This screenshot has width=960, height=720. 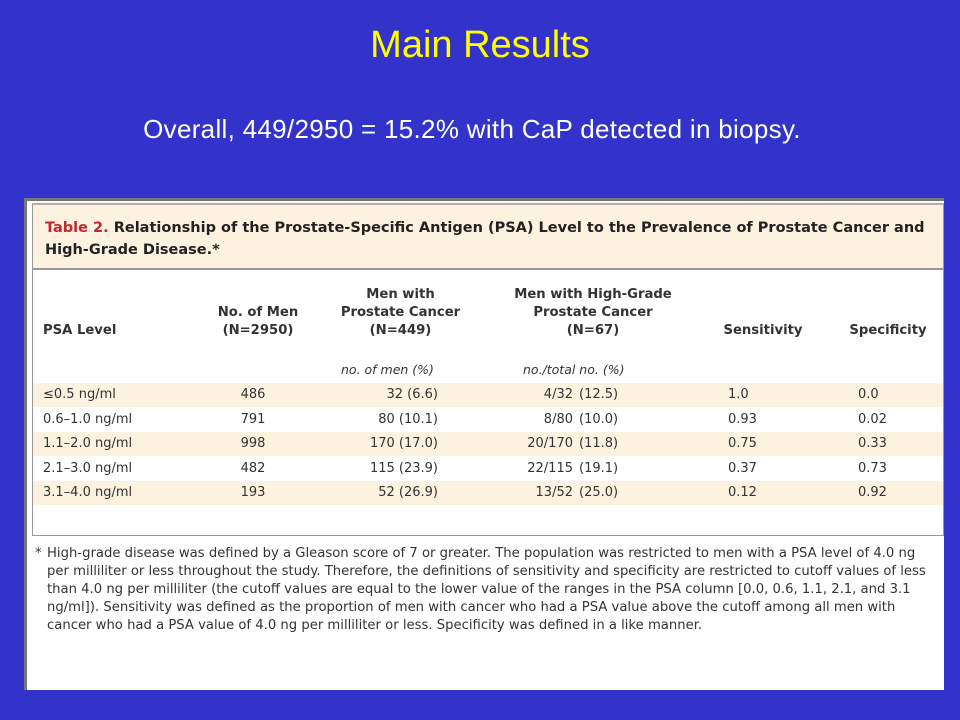 I want to click on header-no-of-men: No. of Men (N=2950), so click(x=258, y=322).